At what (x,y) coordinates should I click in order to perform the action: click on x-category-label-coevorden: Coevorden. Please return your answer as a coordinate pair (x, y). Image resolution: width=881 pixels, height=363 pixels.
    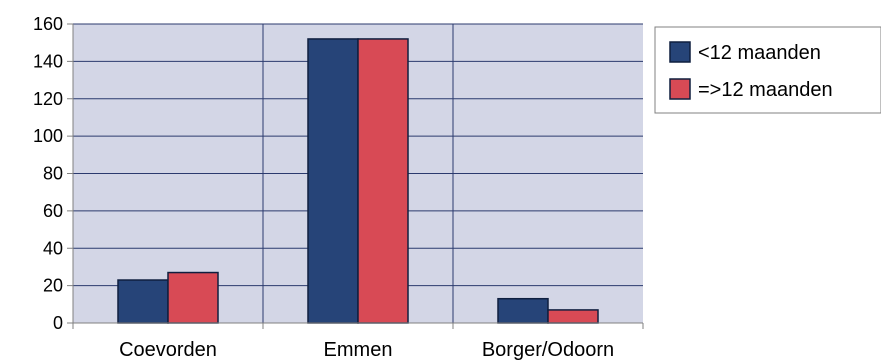
    Looking at the image, I should click on (168, 350).